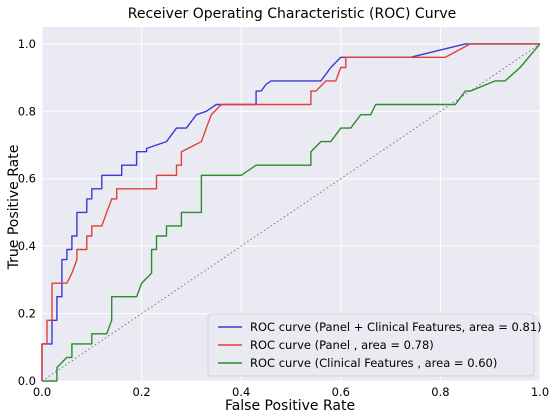  I want to click on y-tick-label: 0.6, so click(27, 179).